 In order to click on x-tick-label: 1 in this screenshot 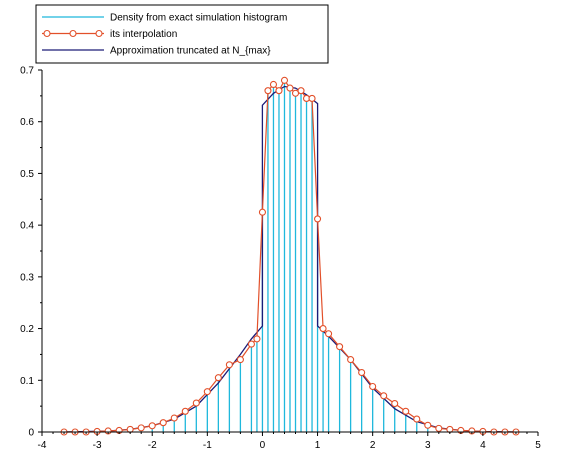, I will do `click(318, 445)`.